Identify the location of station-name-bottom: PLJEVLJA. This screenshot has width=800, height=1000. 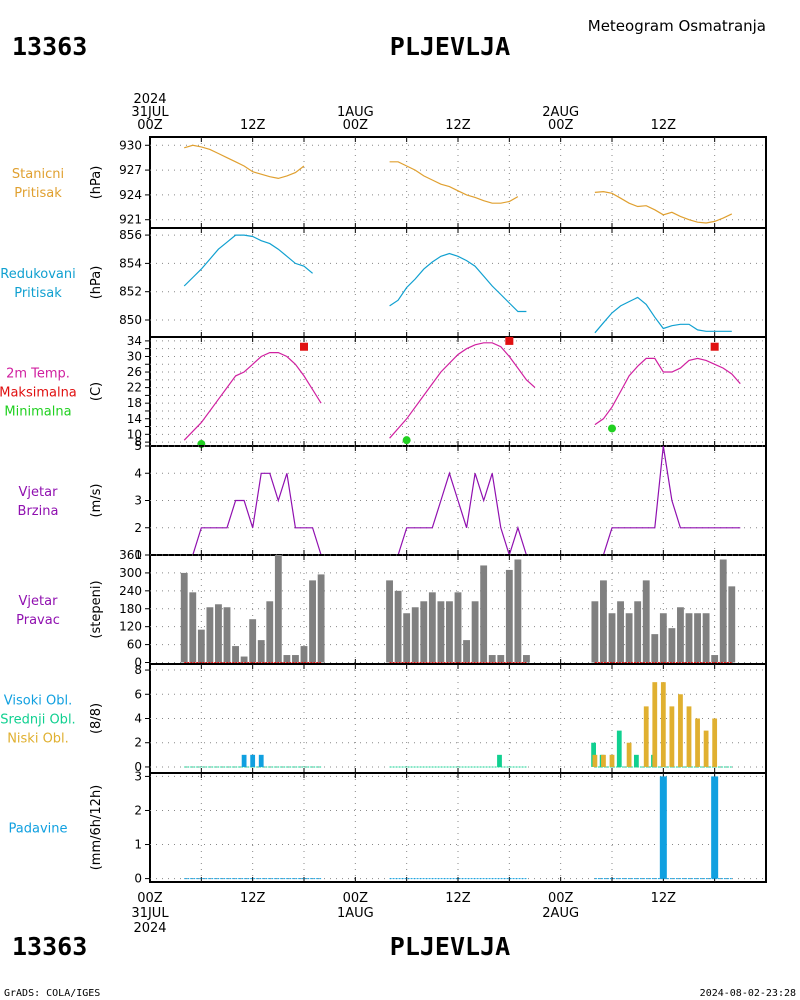
(450, 946).